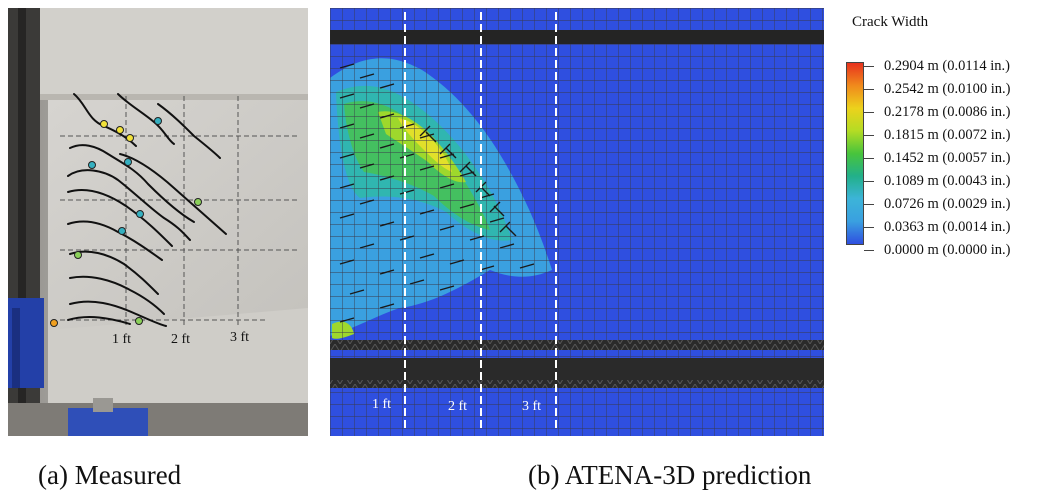 Image resolution: width=1045 pixels, height=500 pixels. Describe the element at coordinates (121, 339) in the screenshot. I see `photo-label-1ft: 1 ft` at that location.